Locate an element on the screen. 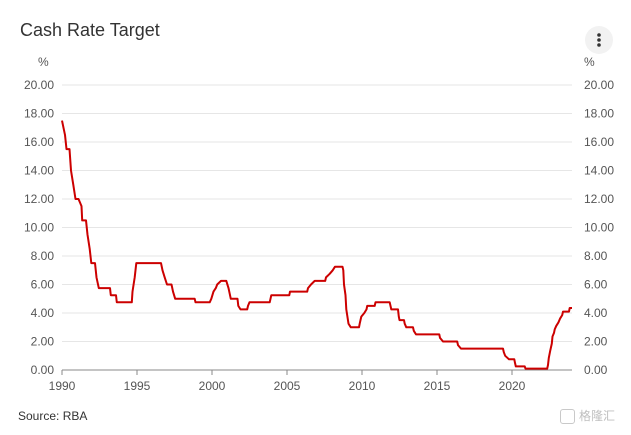 Image resolution: width=631 pixels, height=435 pixels. y-tick-label-right: 10.00 is located at coordinates (599, 228).